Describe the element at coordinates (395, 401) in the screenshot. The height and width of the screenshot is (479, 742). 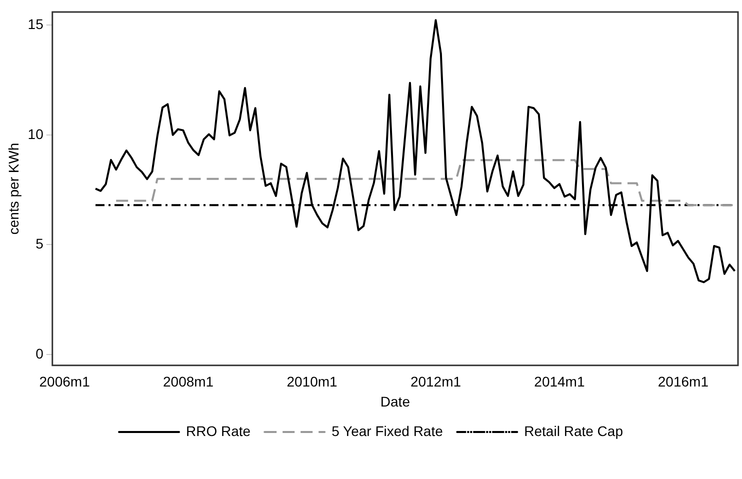
I see `x-axis-title: Date` at that location.